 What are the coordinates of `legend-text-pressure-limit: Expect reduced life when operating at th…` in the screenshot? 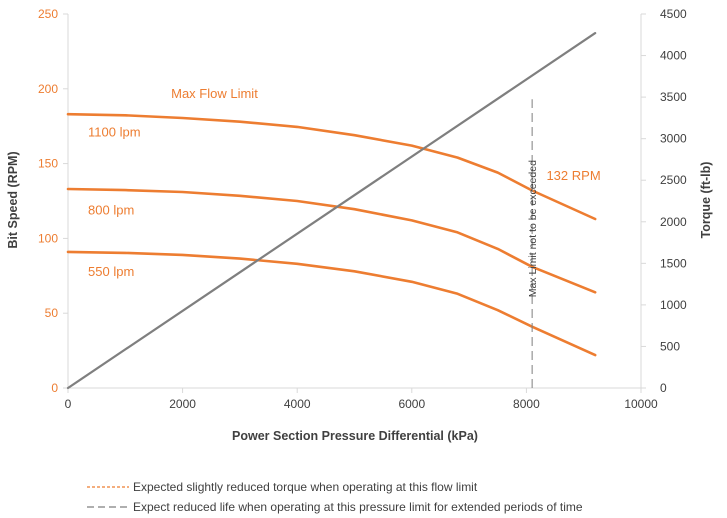 It's located at (358, 507).